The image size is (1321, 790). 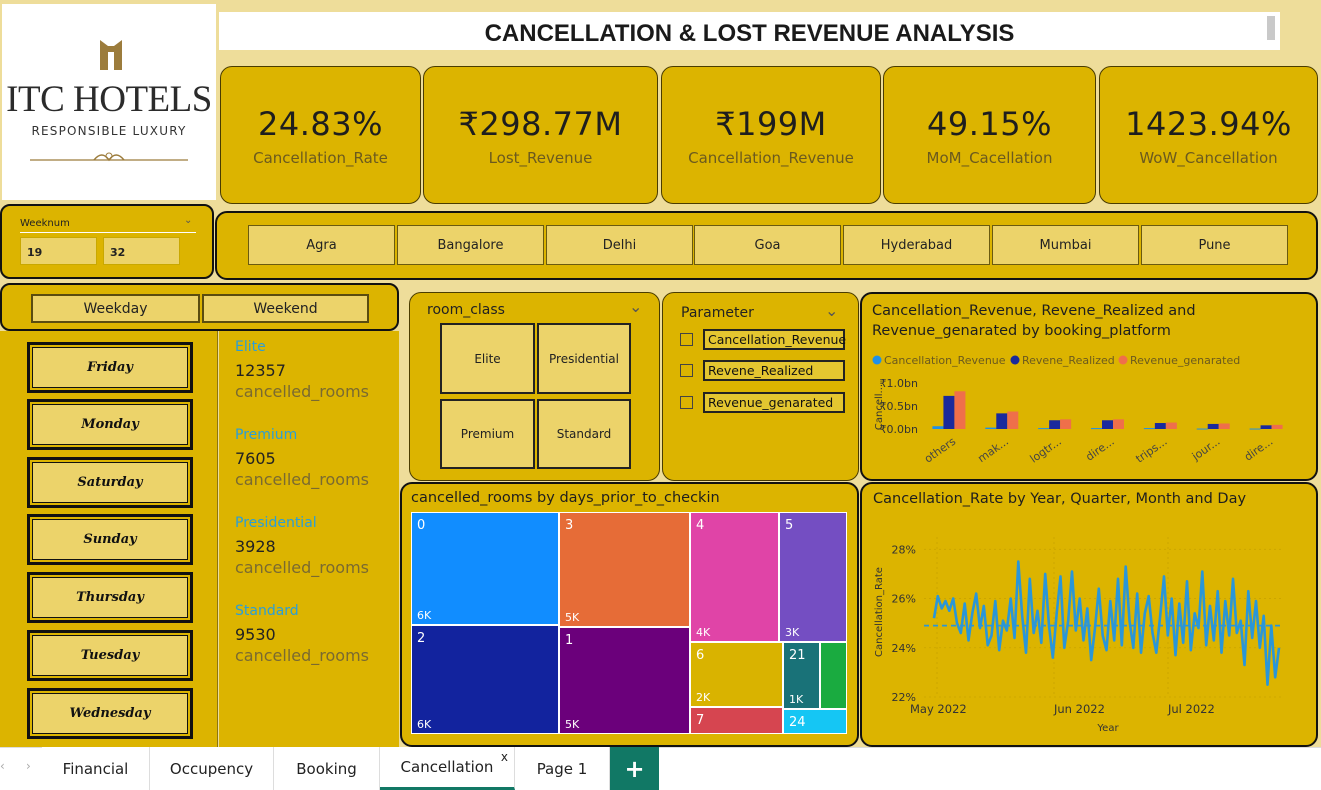 What do you see at coordinates (624, 569) in the screenshot?
I see `treemap-cell: 3 5K` at bounding box center [624, 569].